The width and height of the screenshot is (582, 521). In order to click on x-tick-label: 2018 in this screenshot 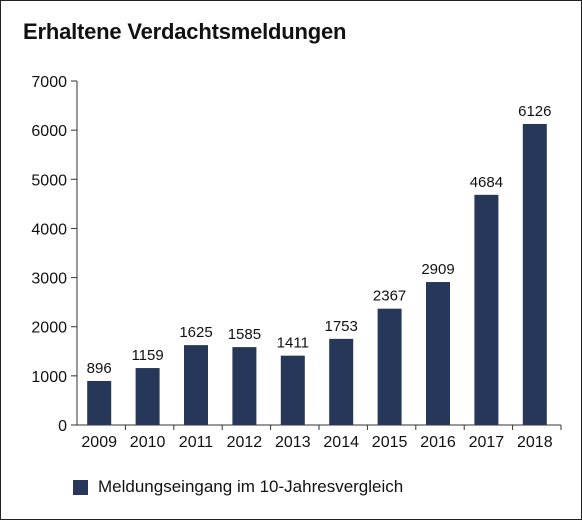, I will do `click(535, 442)`.